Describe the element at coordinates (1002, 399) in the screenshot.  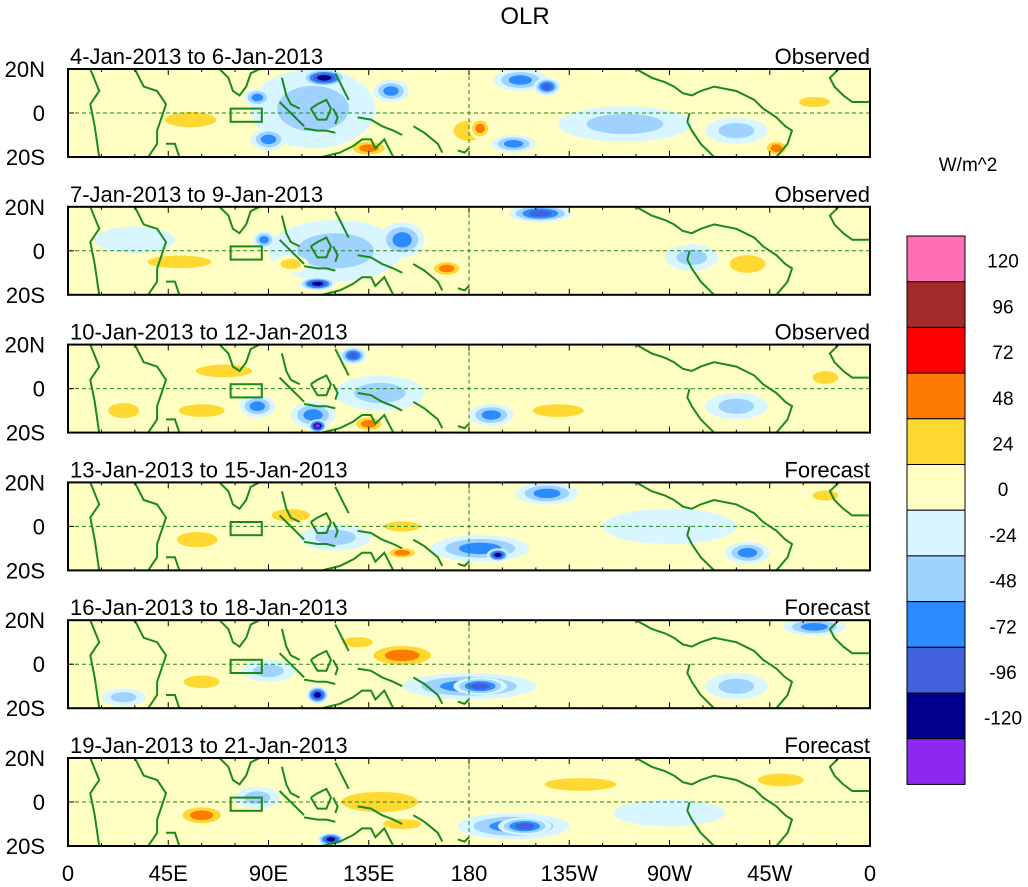
I see `colorbar-tick-label: 48` at that location.